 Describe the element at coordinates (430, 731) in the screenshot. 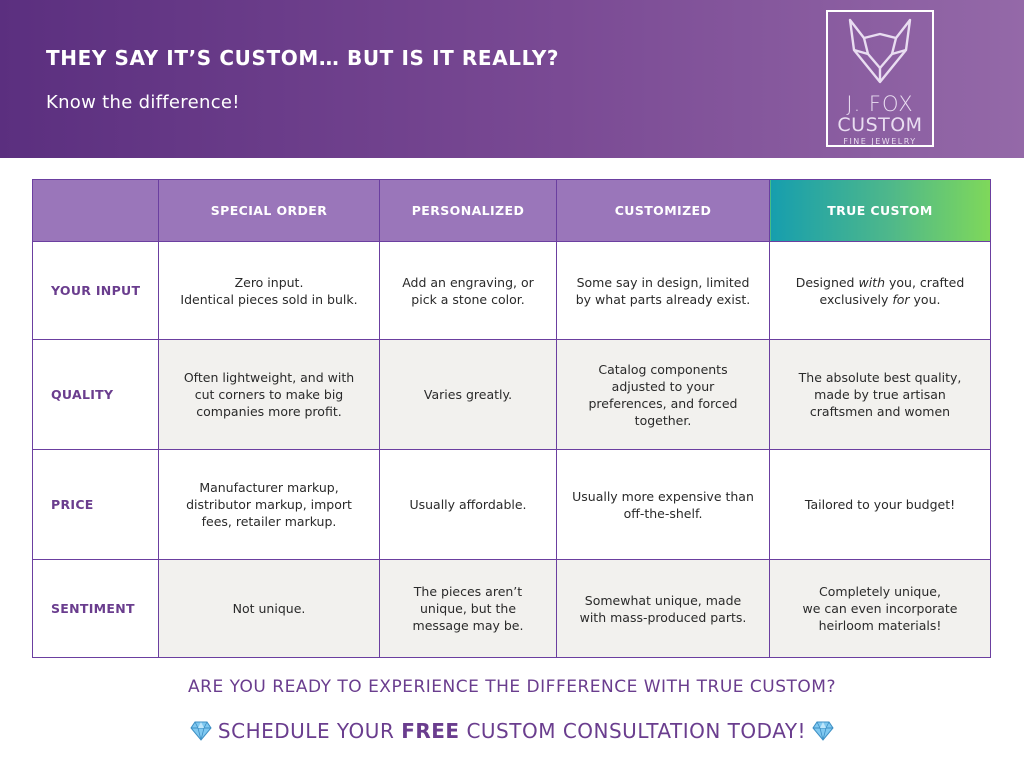

I see `cta-free: FREE` at that location.